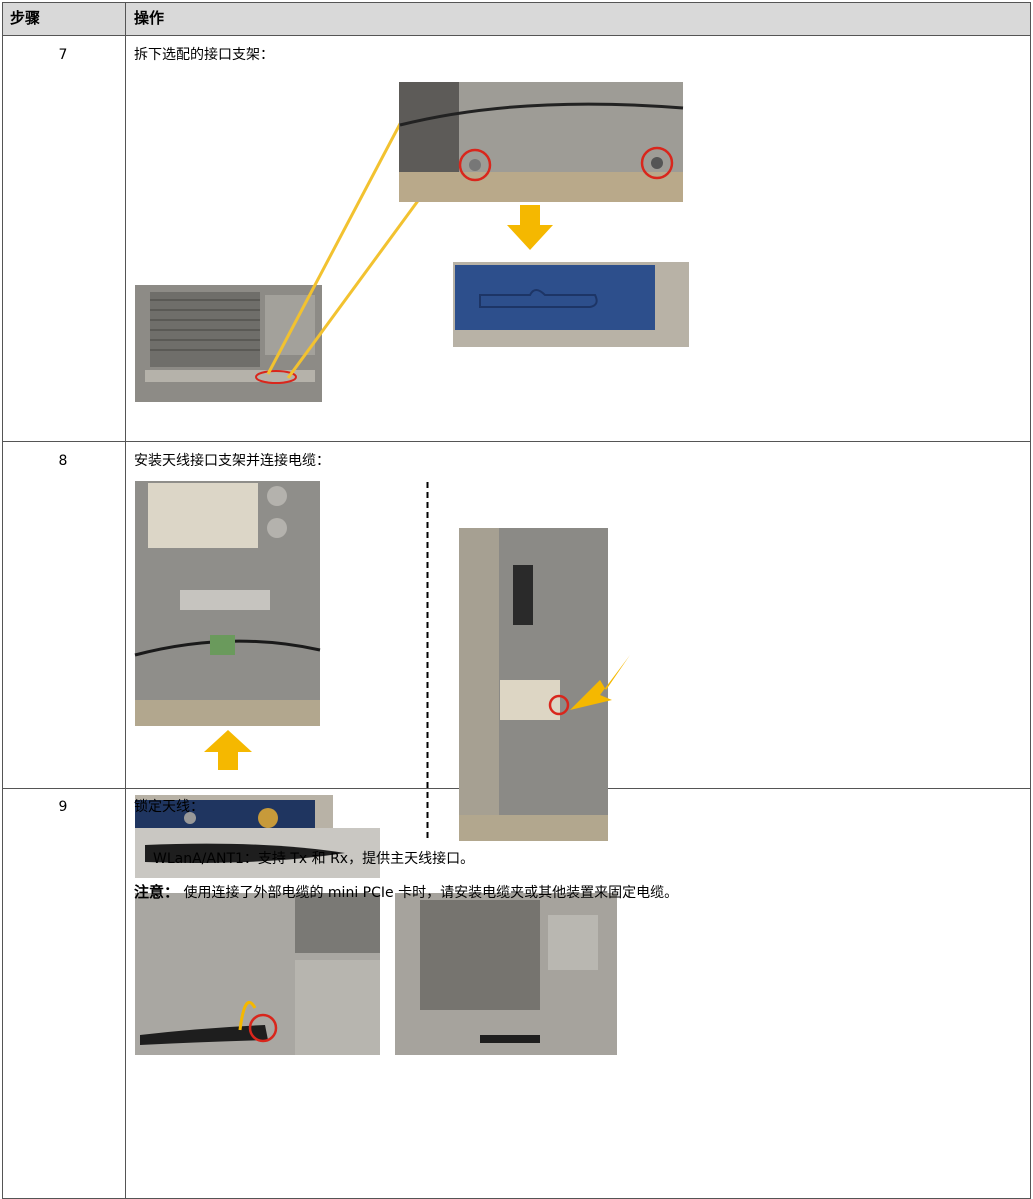 The width and height of the screenshot is (1033, 1199). I want to click on step-number: 8, so click(63, 461).